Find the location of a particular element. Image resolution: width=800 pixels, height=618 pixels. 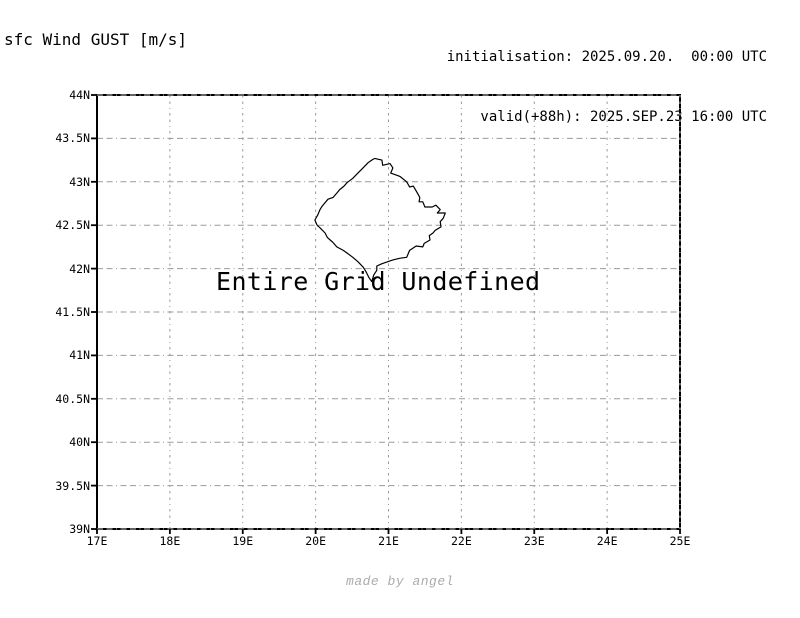

x-axis-label: 18E is located at coordinates (170, 541).